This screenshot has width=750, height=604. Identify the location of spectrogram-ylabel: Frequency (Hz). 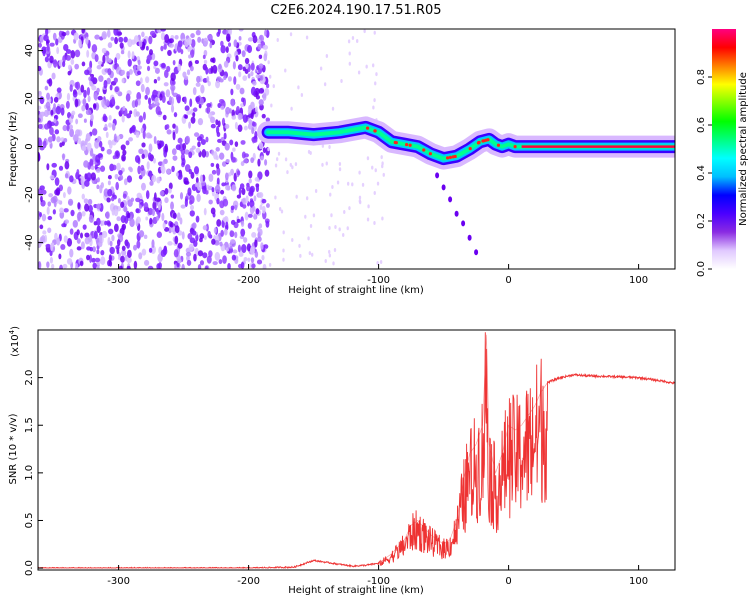
(13, 149).